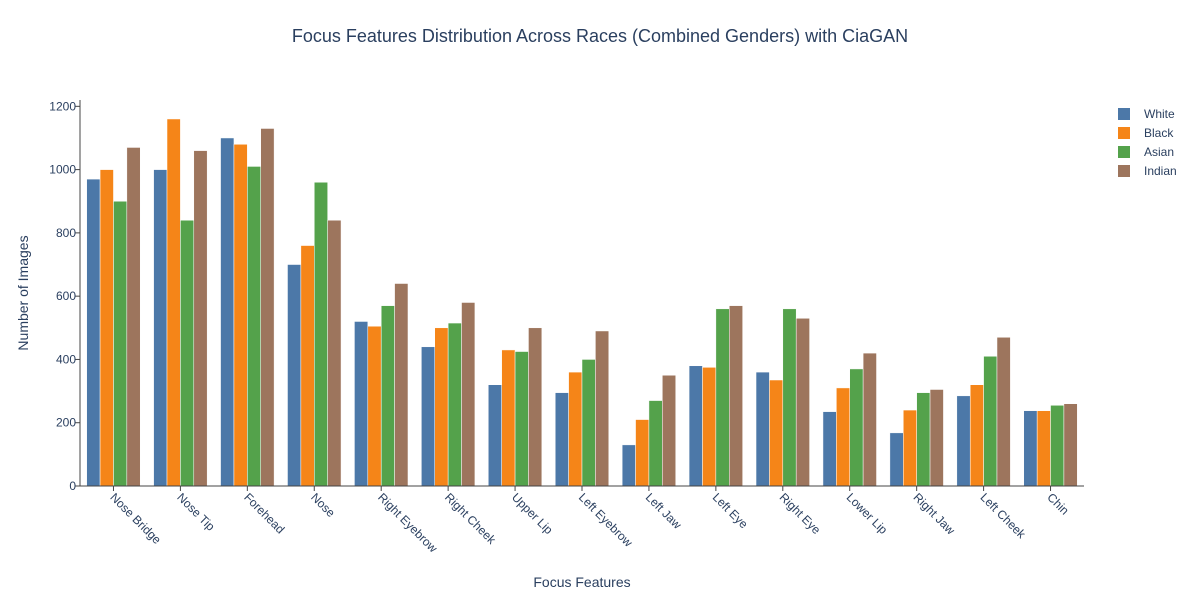  What do you see at coordinates (575, 429) in the screenshot?
I see `bar-black-left-eyebrow` at bounding box center [575, 429].